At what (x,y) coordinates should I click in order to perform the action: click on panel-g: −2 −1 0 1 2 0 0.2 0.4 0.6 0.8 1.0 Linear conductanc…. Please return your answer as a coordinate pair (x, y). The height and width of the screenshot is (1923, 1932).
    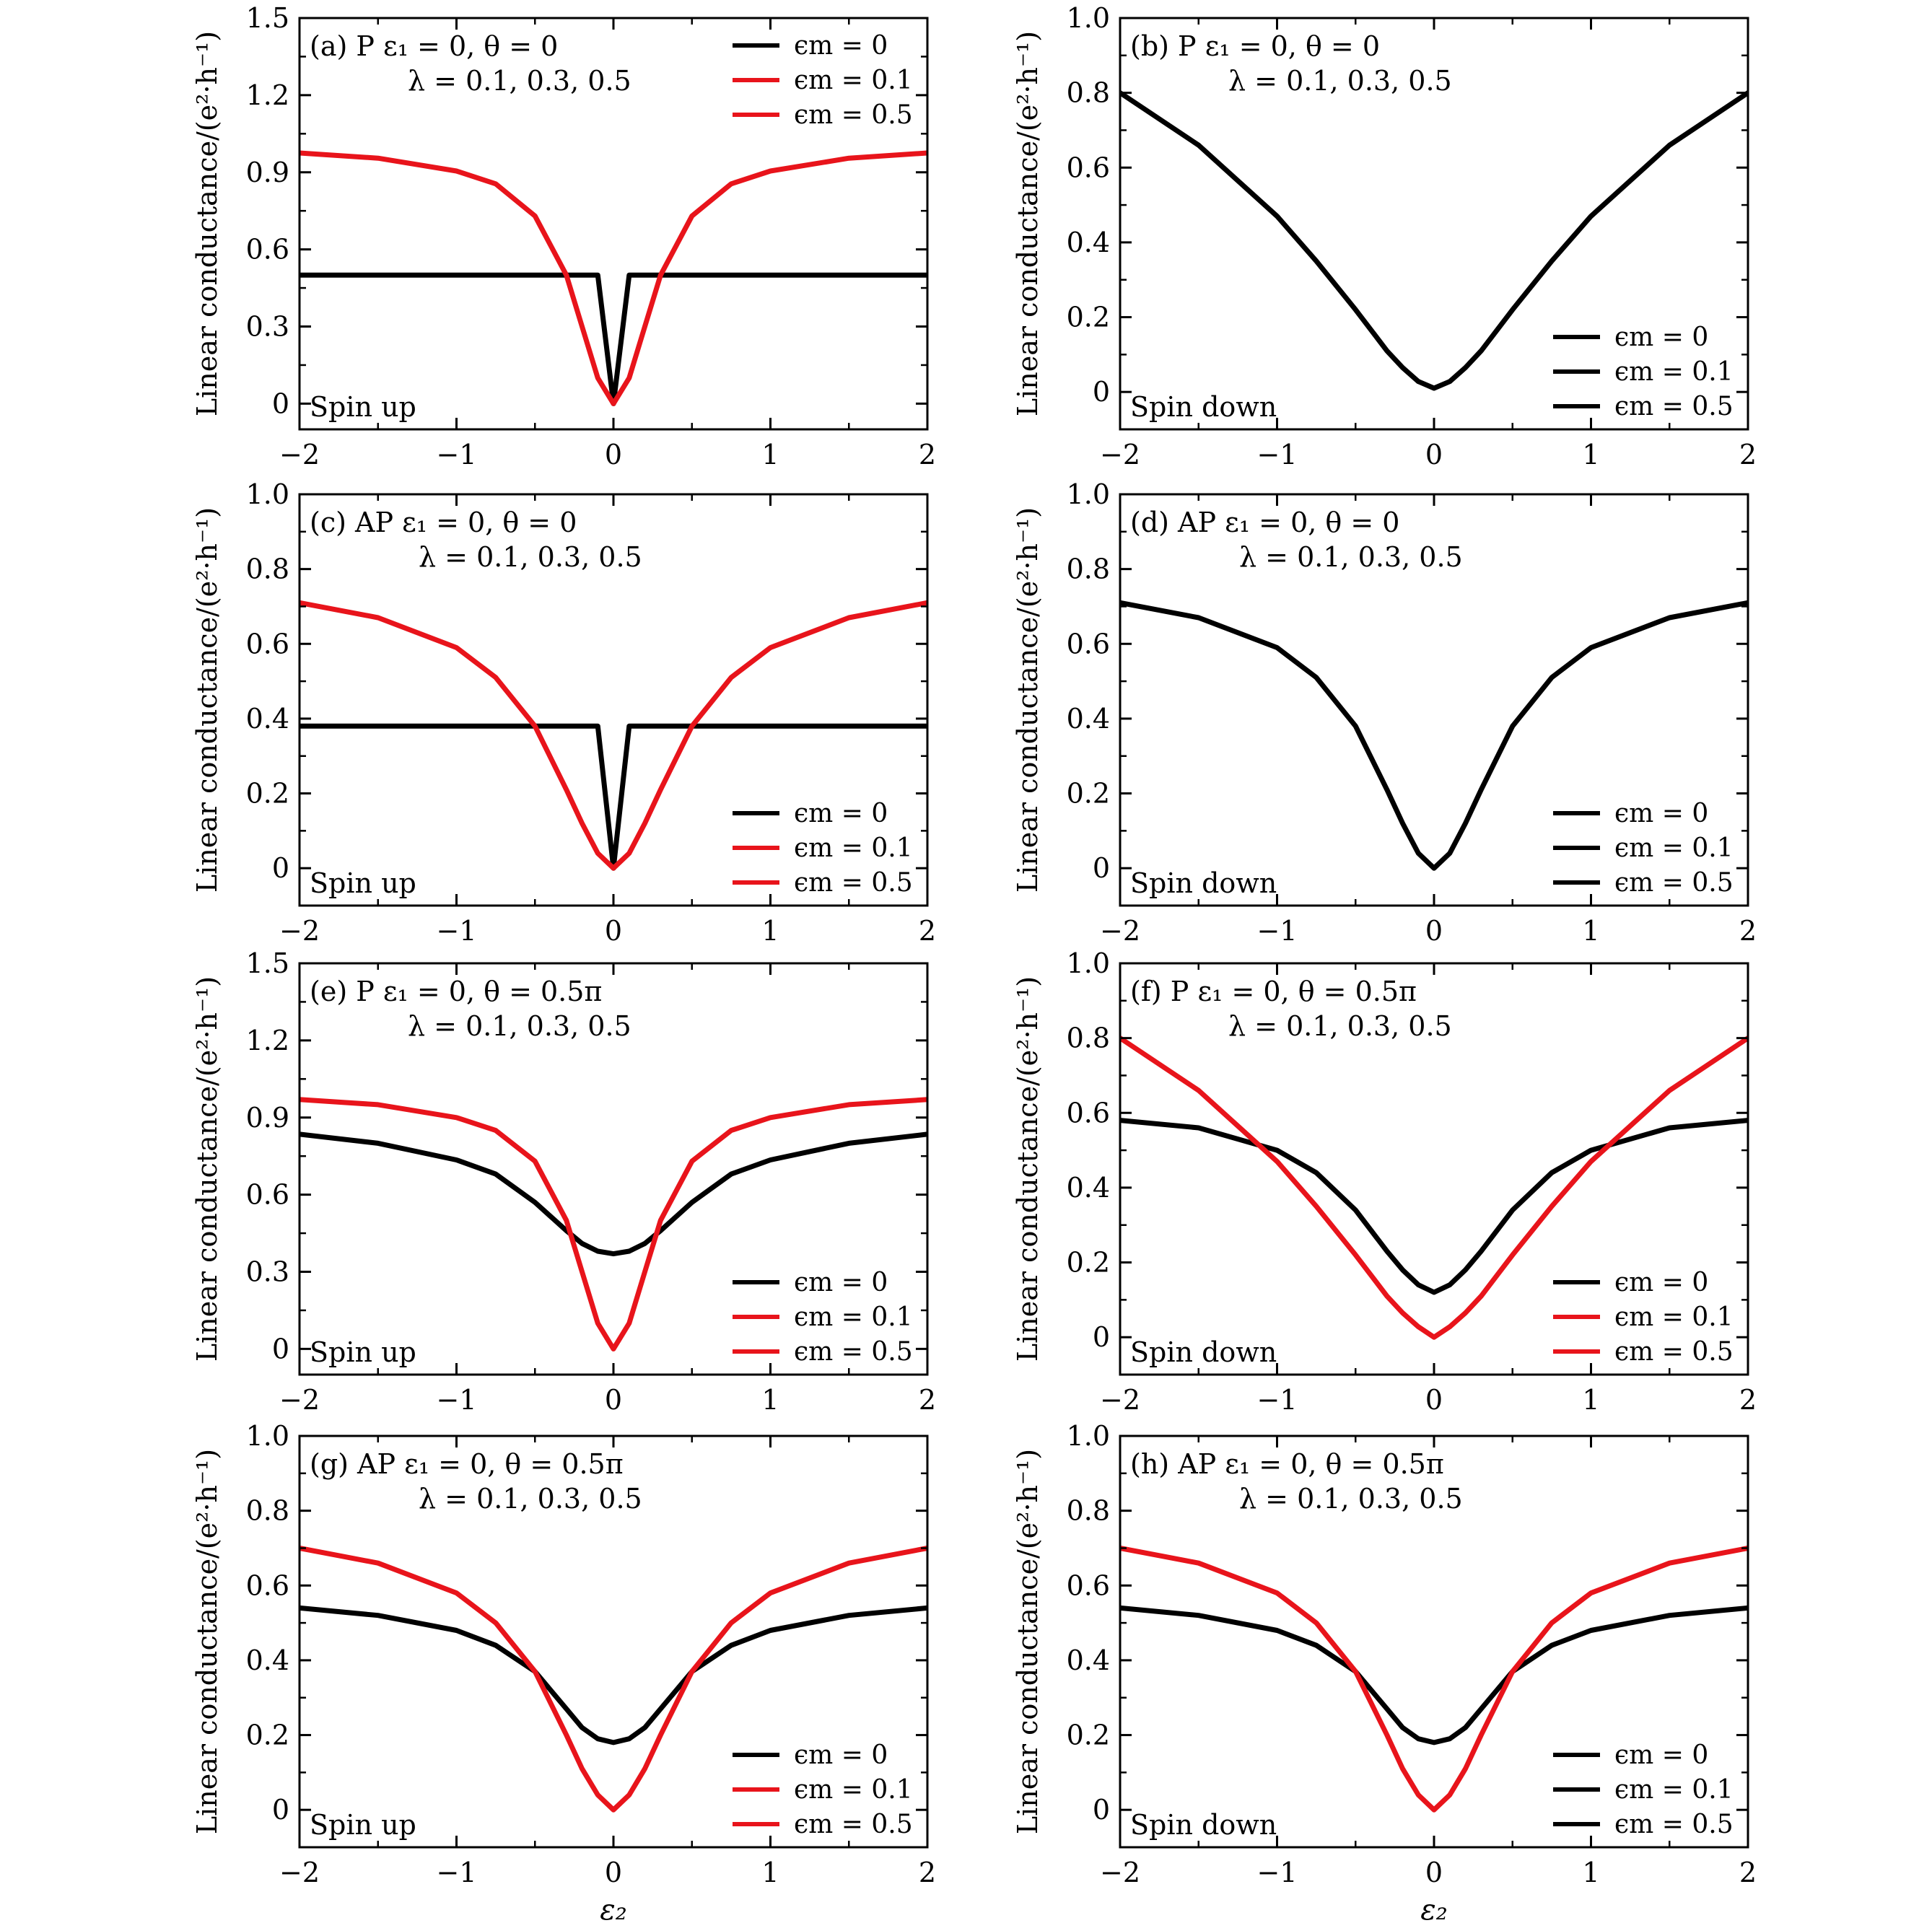
    Looking at the image, I should click on (563, 1672).